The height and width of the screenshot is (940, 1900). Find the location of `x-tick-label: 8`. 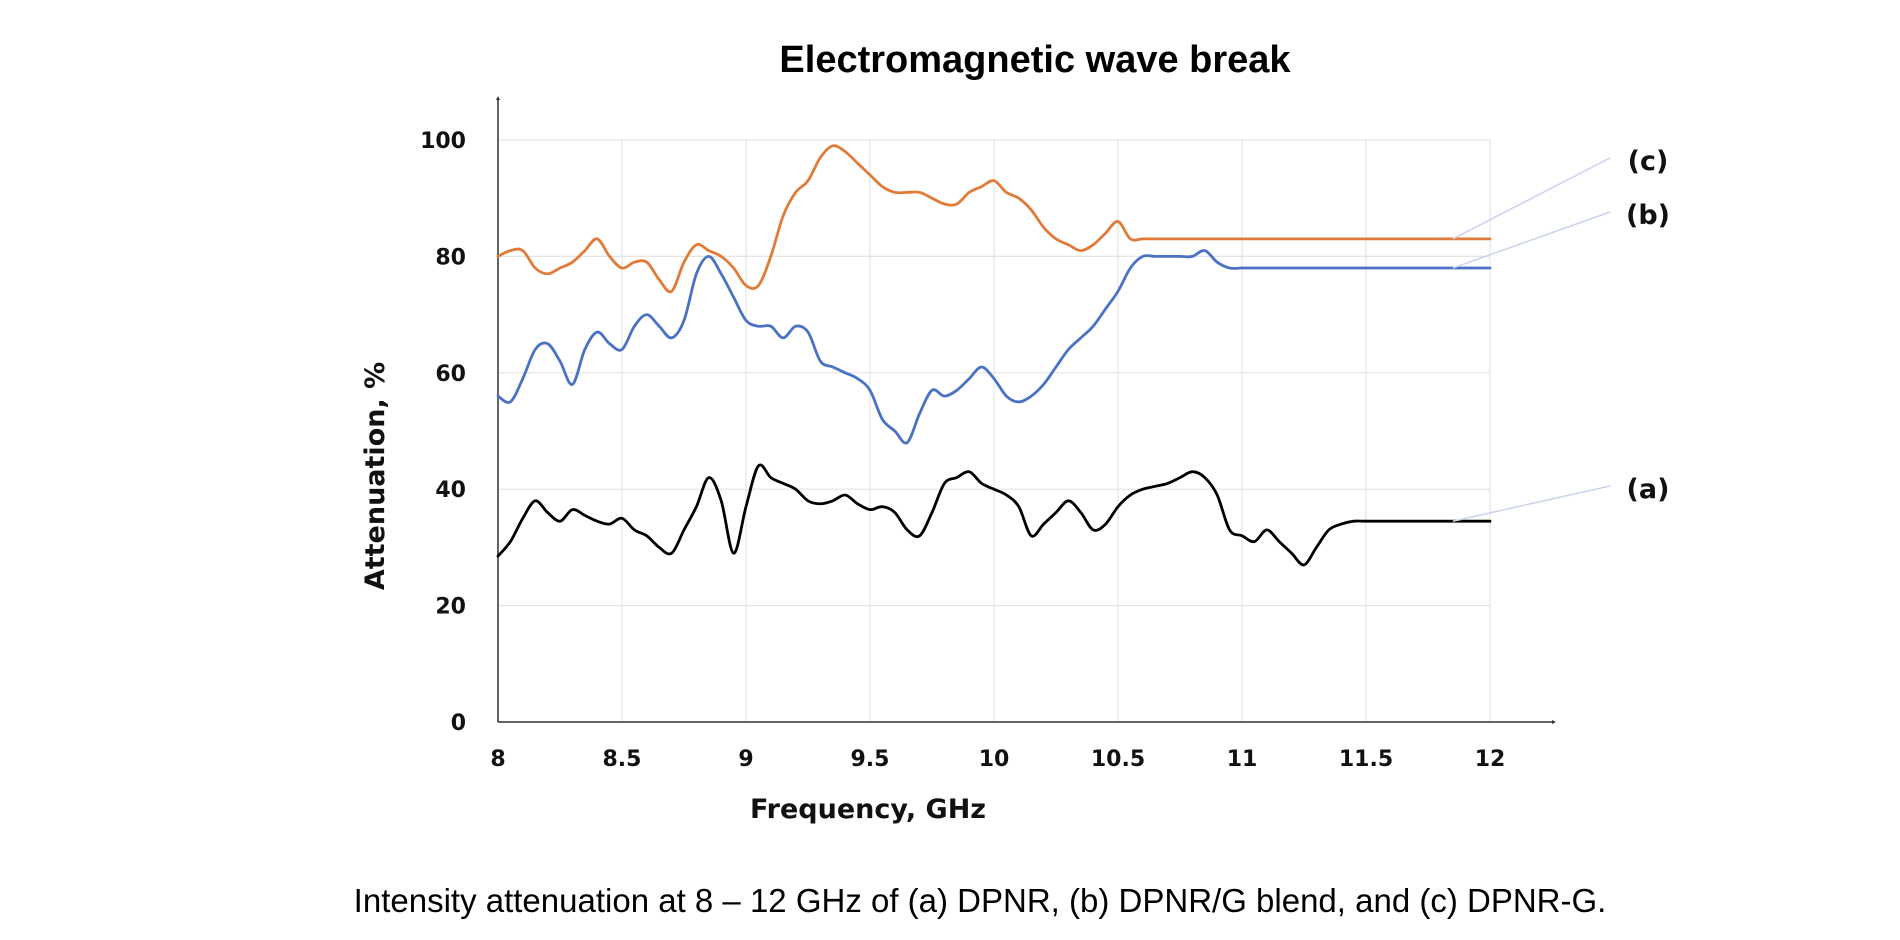

x-tick-label: 8 is located at coordinates (497, 759).